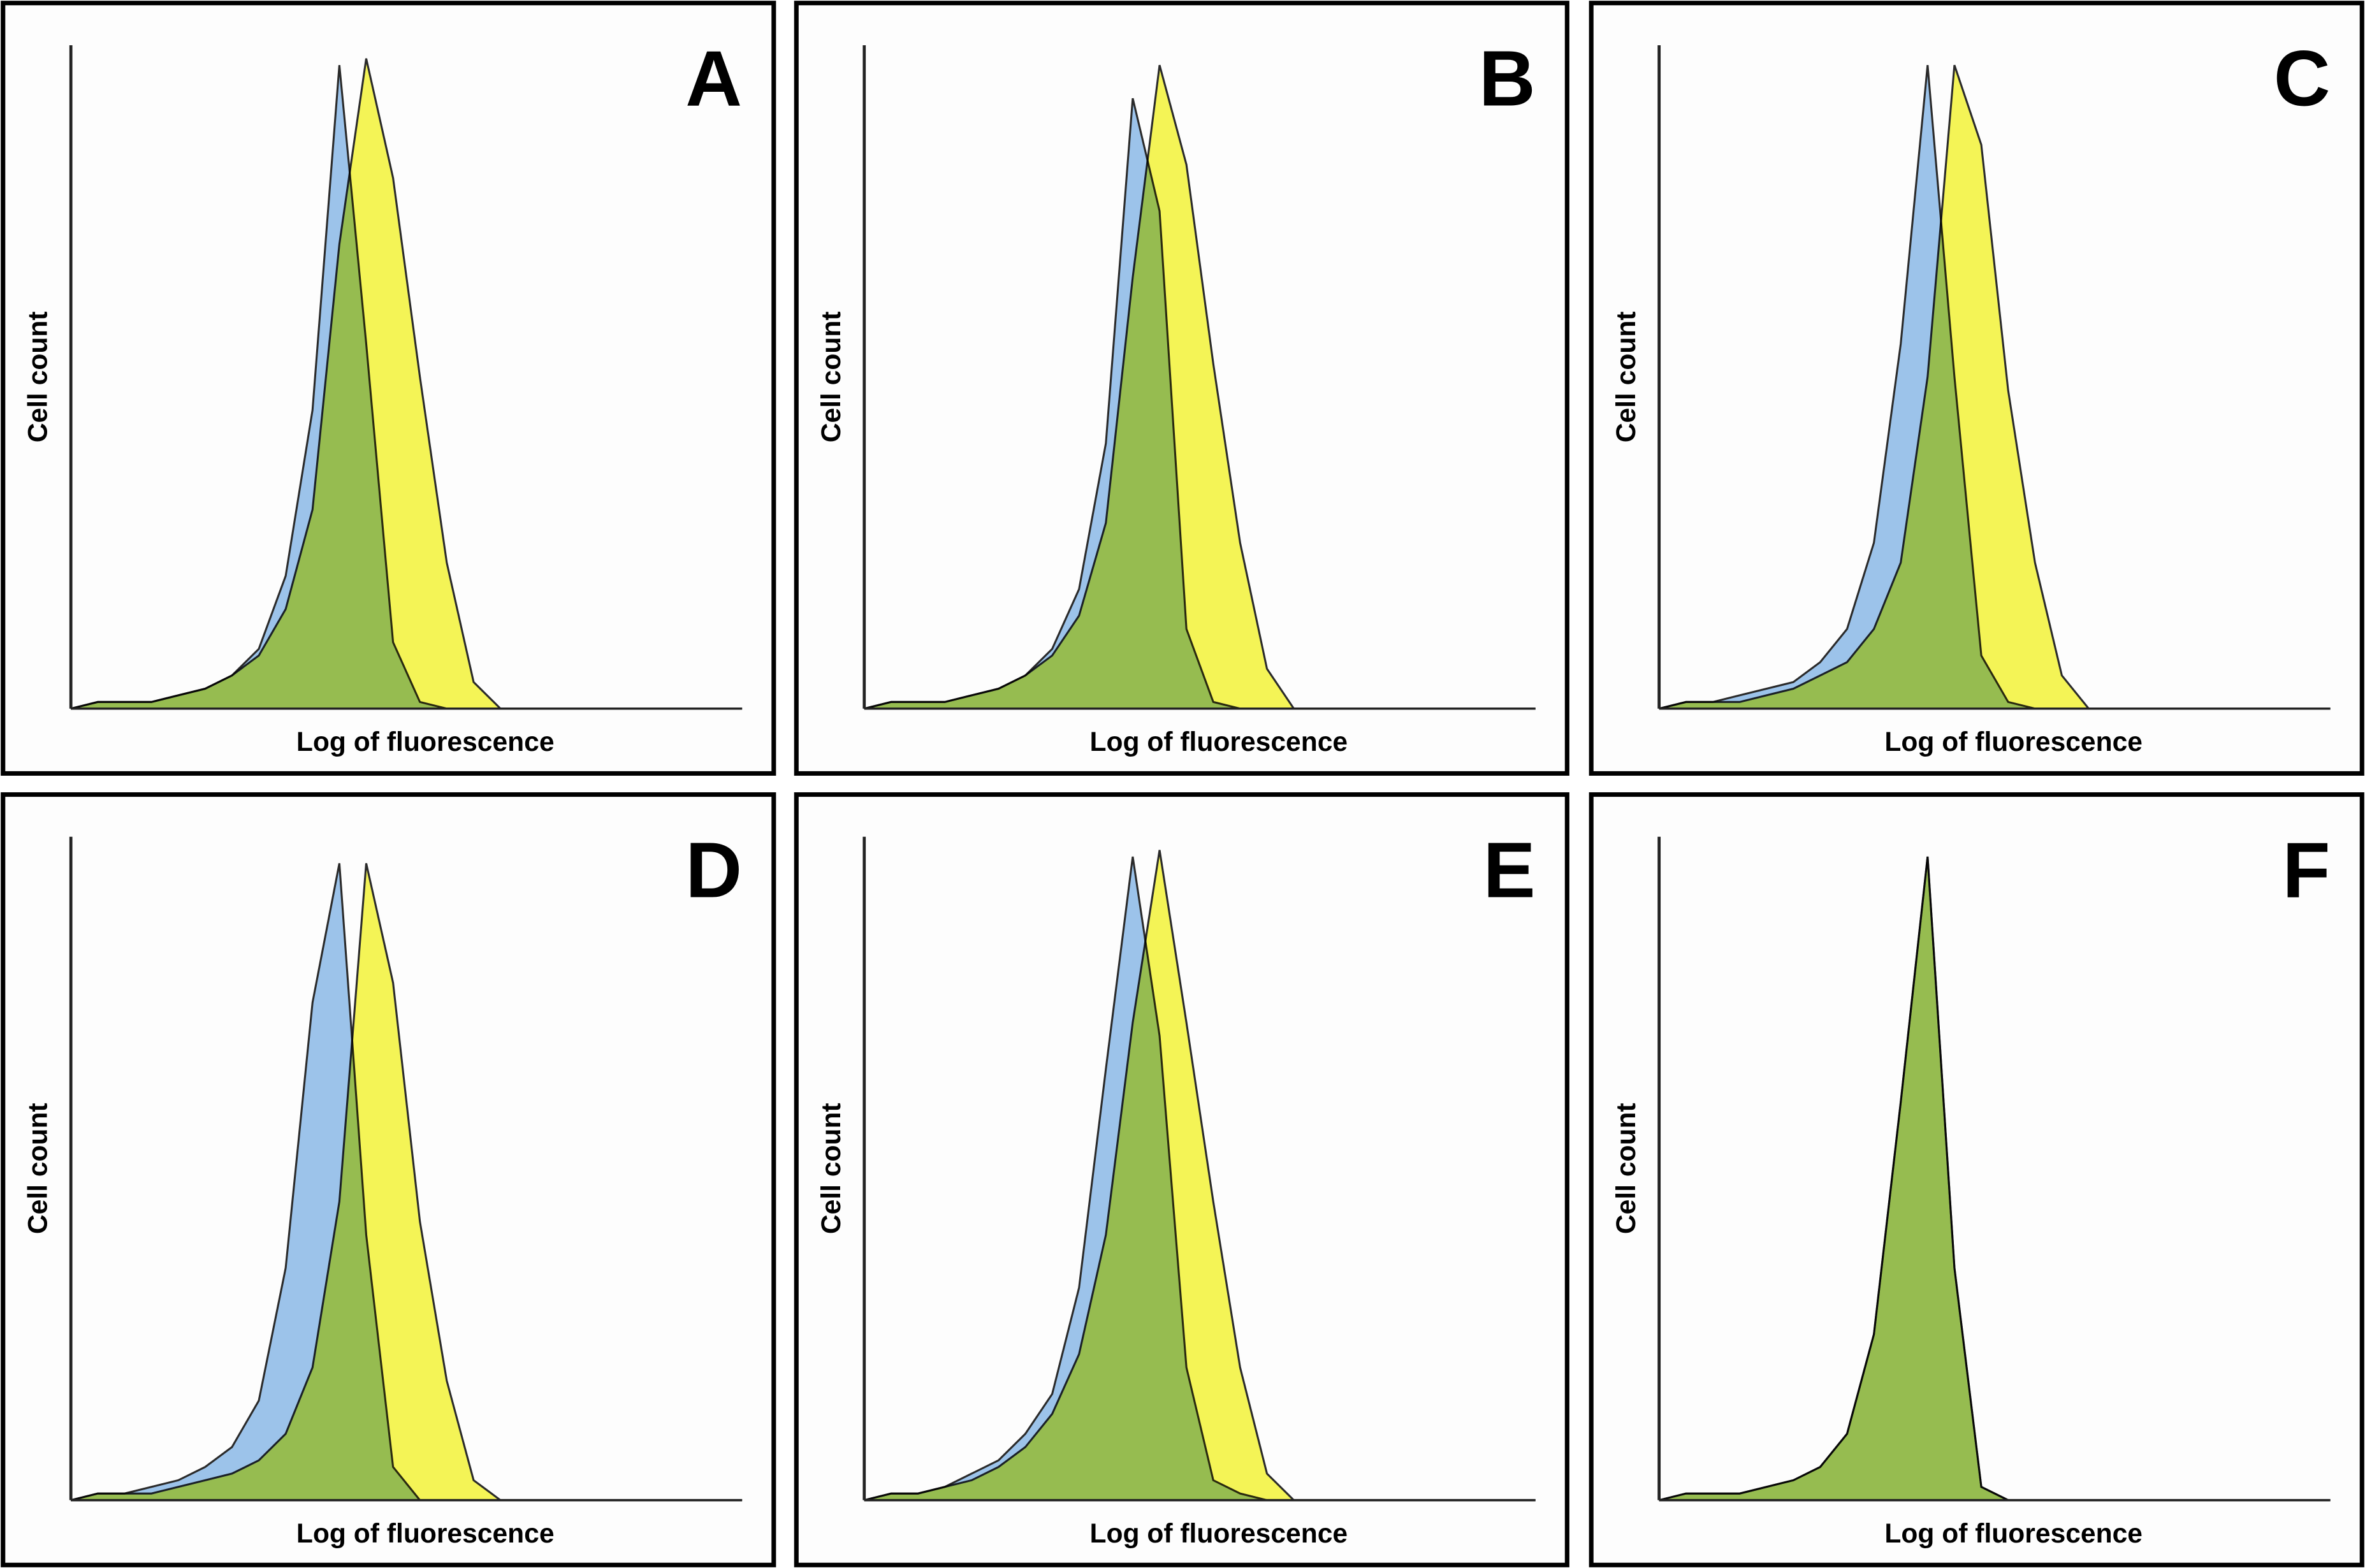  Describe the element at coordinates (2302, 80) in the screenshot. I see `panel-letter: C` at that location.